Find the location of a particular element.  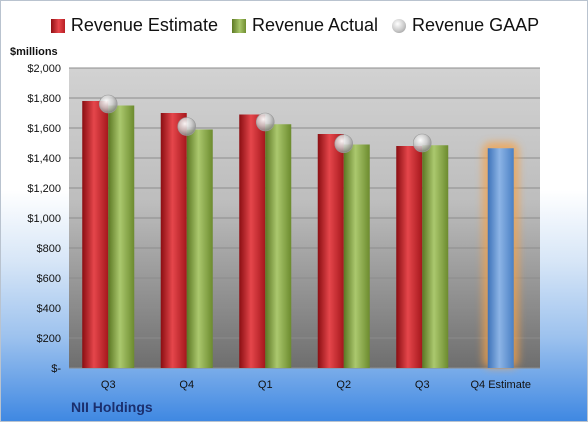

legend-marker-gaap is located at coordinates (399, 25).